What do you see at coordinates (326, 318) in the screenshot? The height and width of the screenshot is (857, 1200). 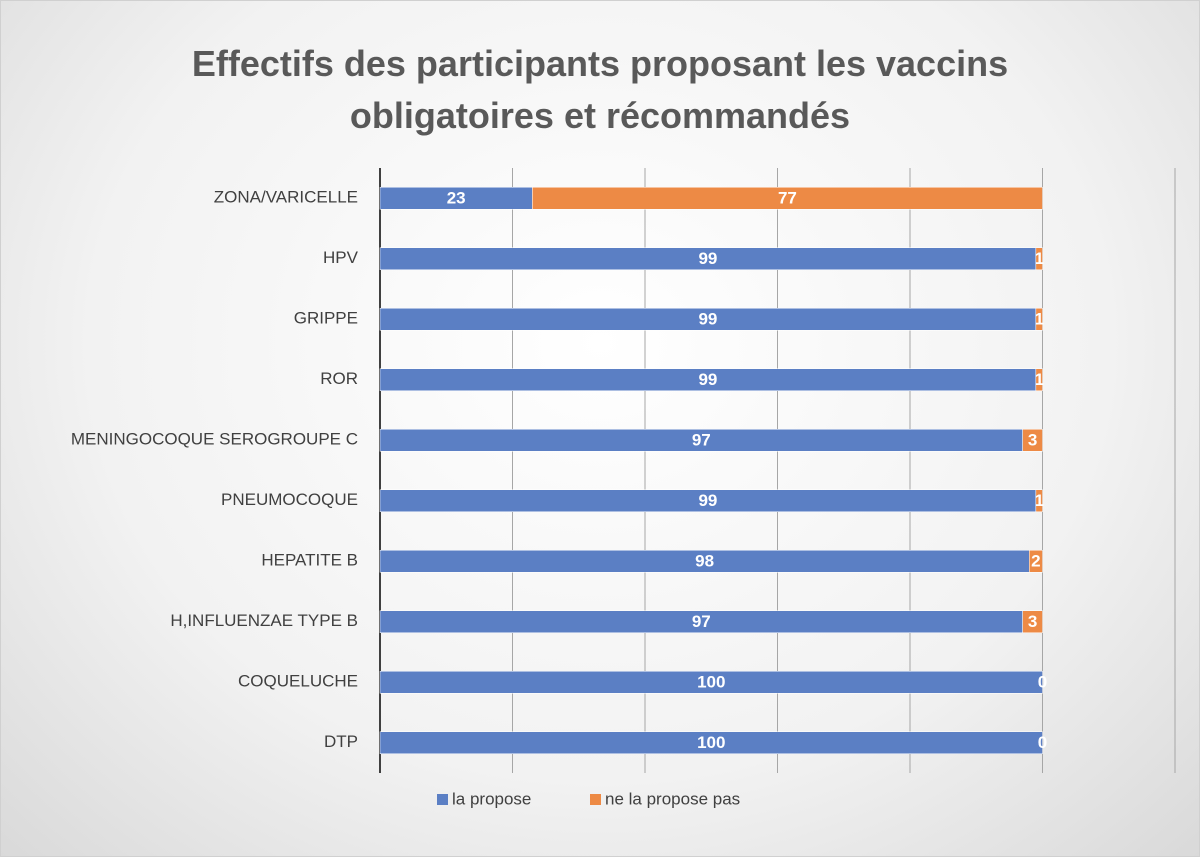 I see `y-tick-label: GRIPPE` at bounding box center [326, 318].